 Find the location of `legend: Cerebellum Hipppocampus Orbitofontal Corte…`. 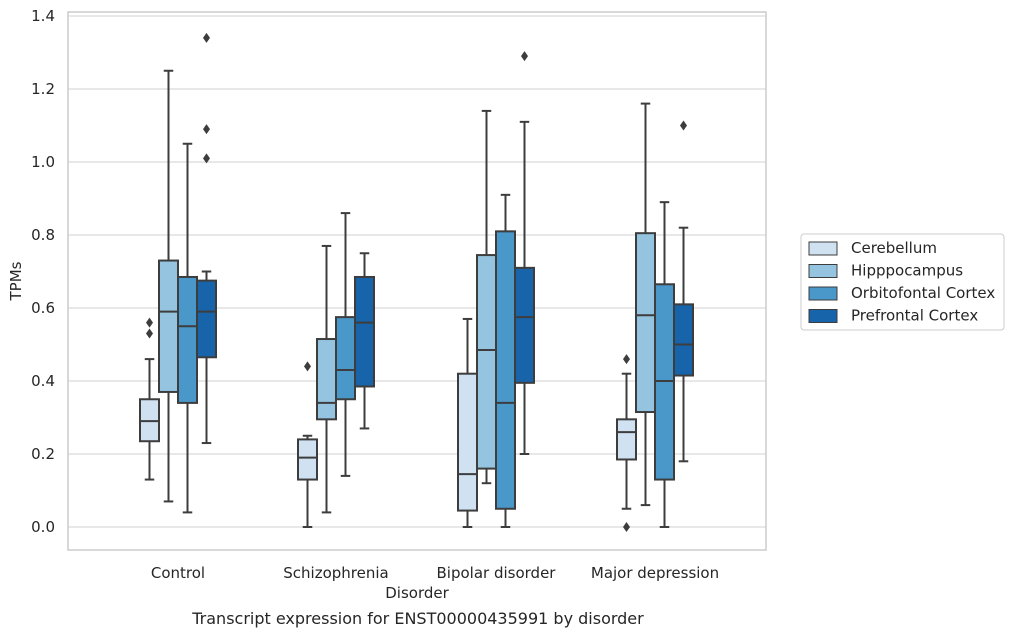

legend: Cerebellum Hipppocampus Orbitofontal Corte… is located at coordinates (902, 282).